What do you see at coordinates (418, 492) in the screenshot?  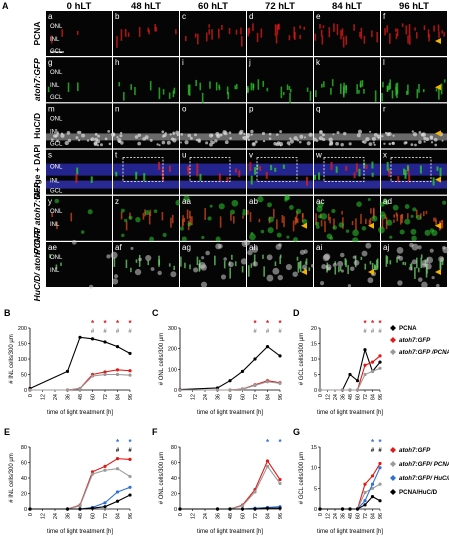 I see `legend-entry: PCNA/HuC/D` at bounding box center [418, 492].